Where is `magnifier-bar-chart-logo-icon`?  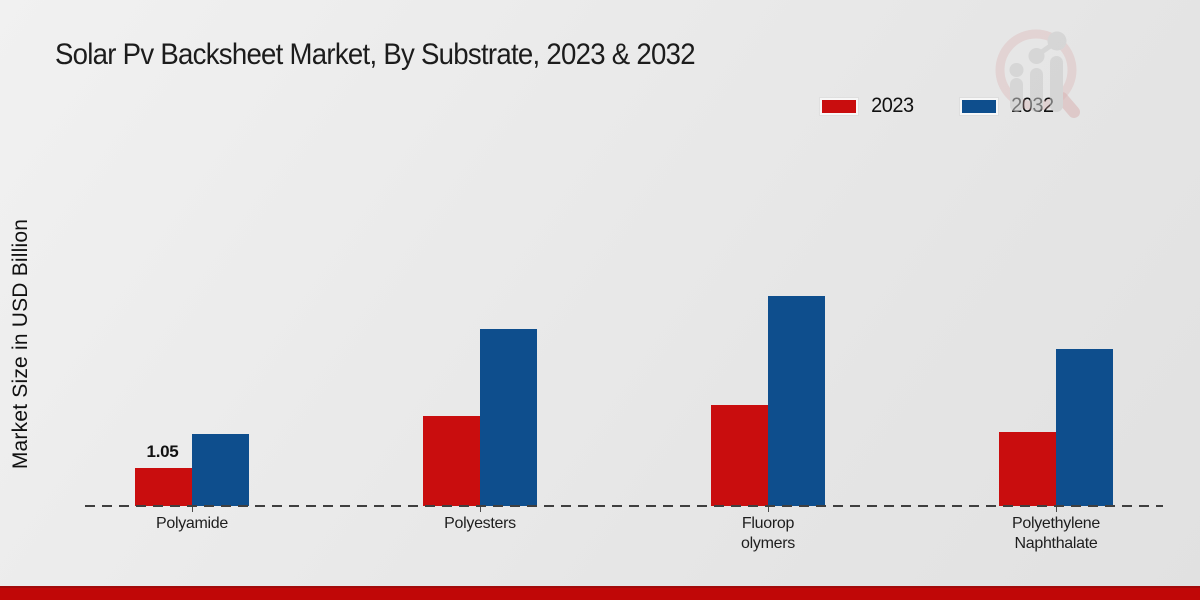 magnifier-bar-chart-logo-icon is located at coordinates (1037, 73).